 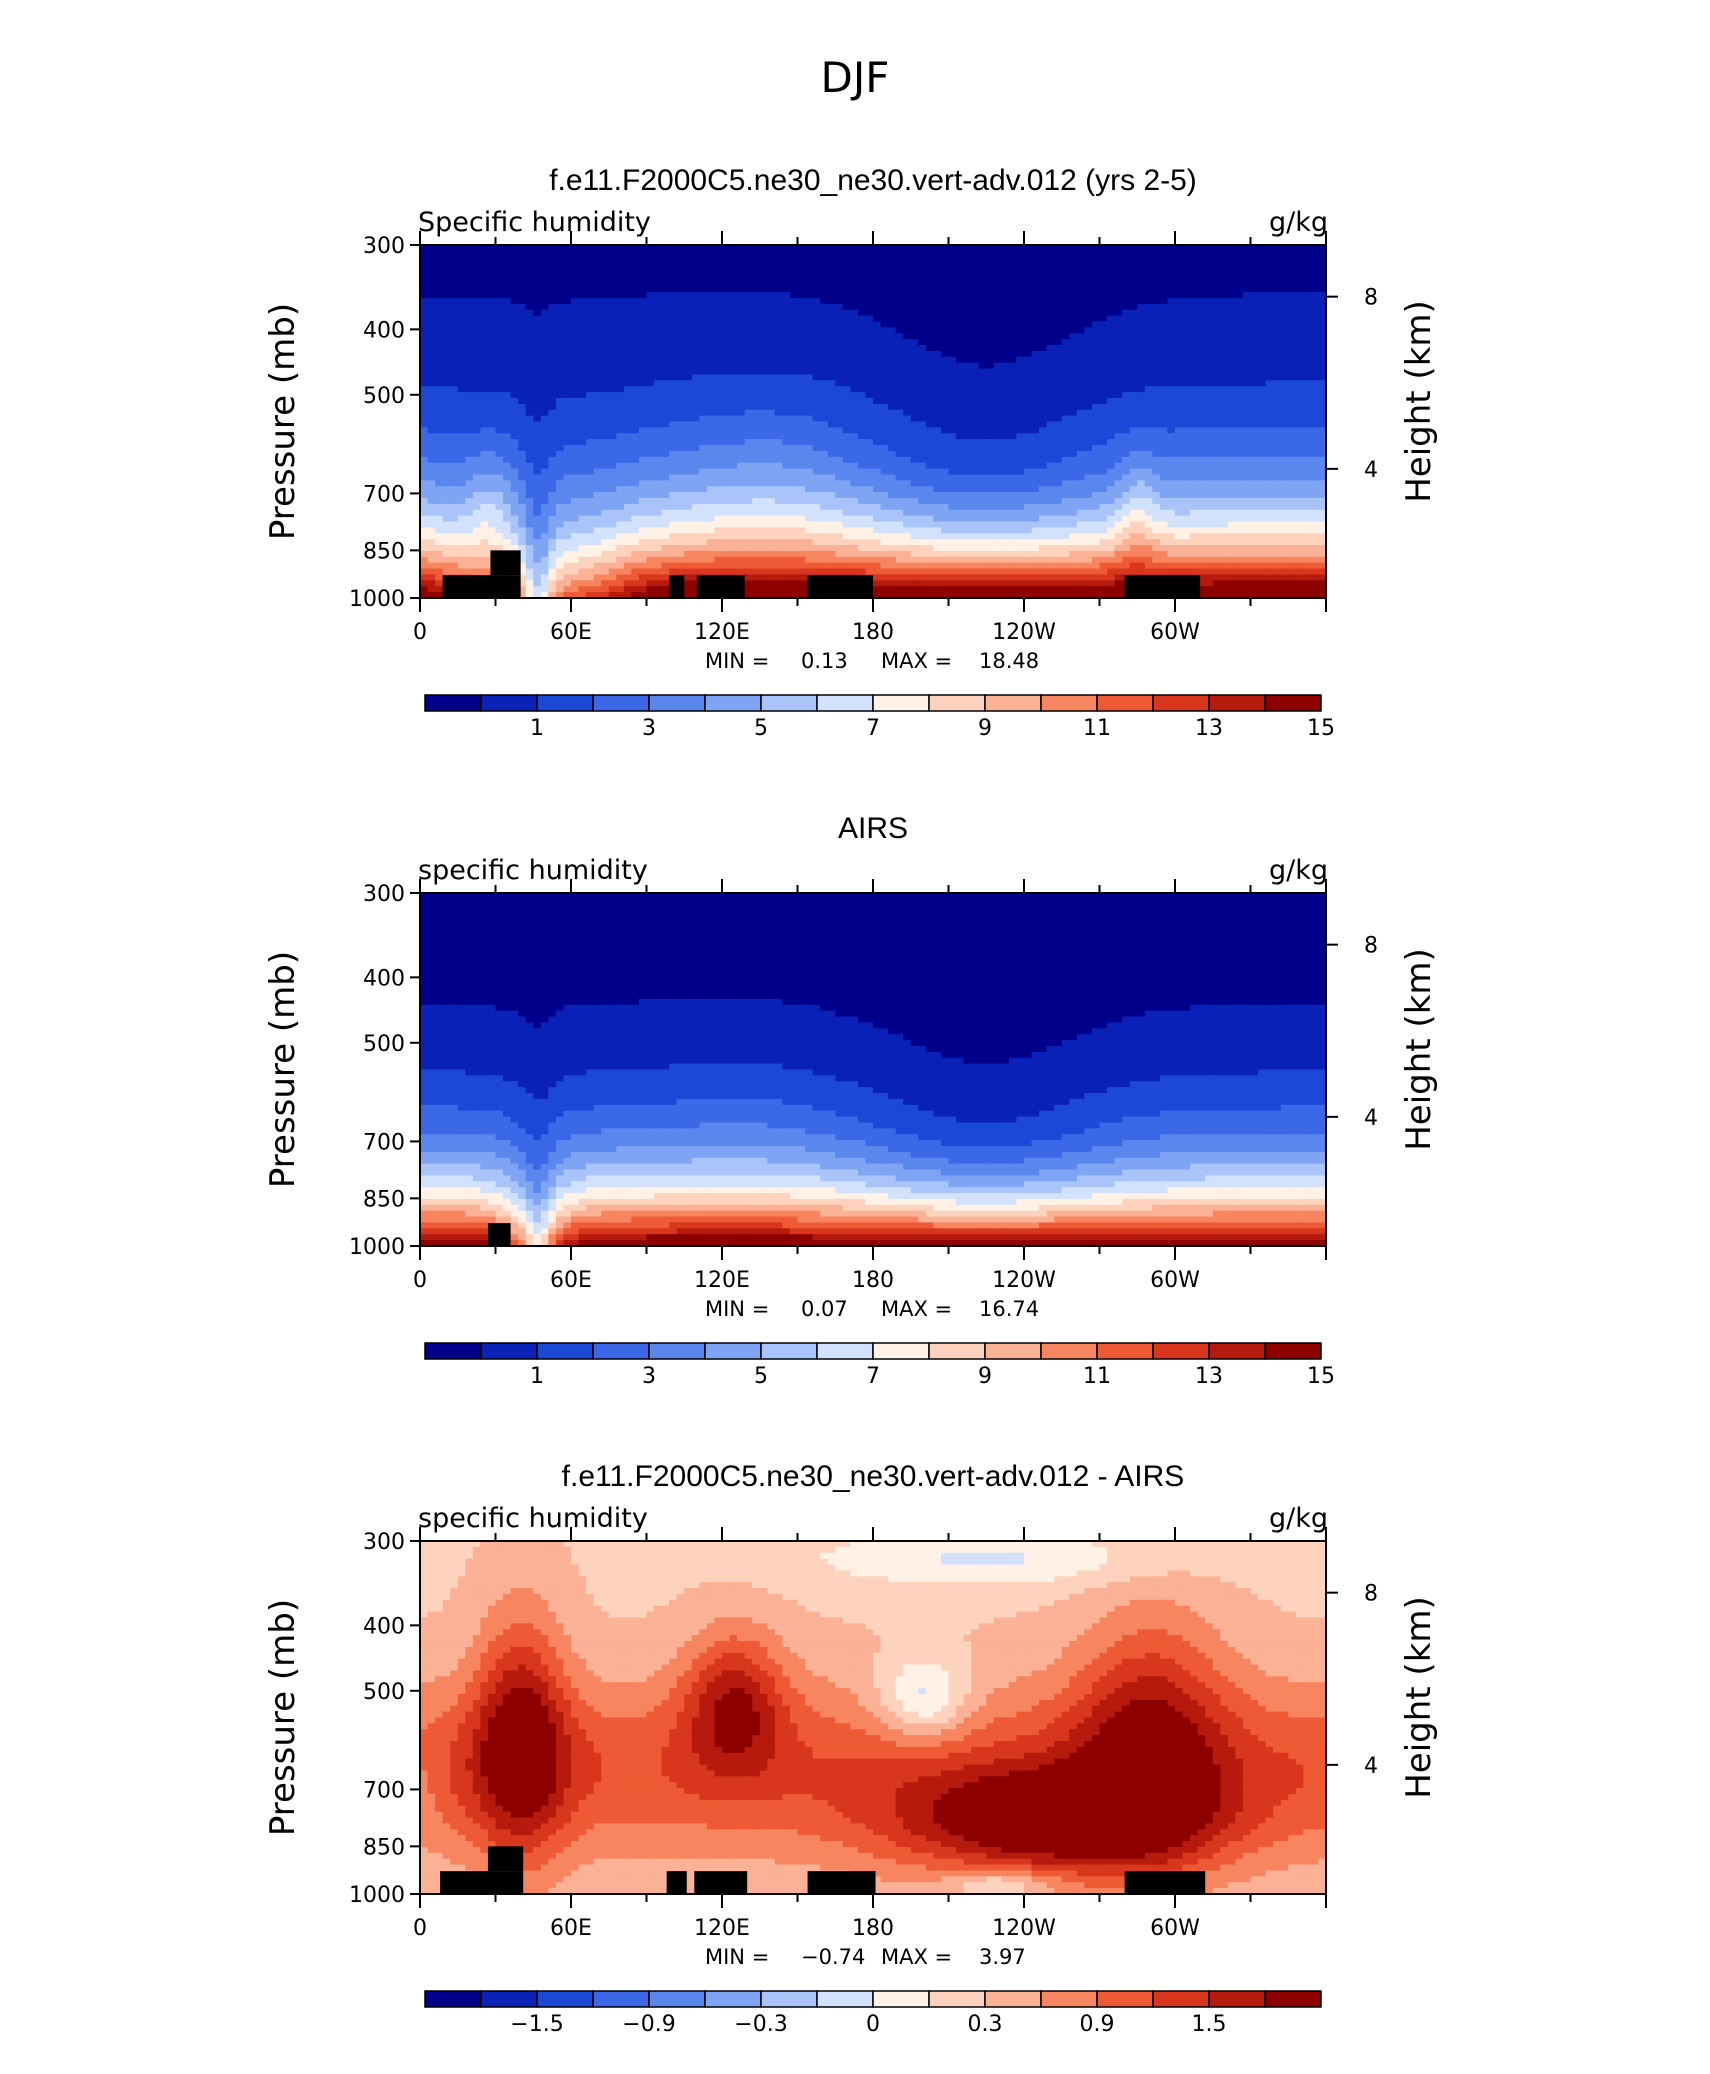 What do you see at coordinates (873, 828) in the screenshot?
I see `panel-title: AIRS` at bounding box center [873, 828].